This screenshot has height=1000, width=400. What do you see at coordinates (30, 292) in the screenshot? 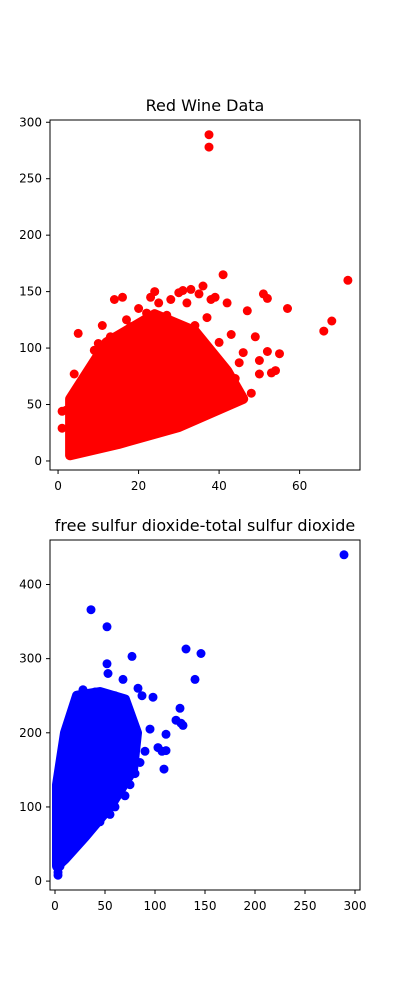
I see `y-tick-label: 150` at bounding box center [30, 292].